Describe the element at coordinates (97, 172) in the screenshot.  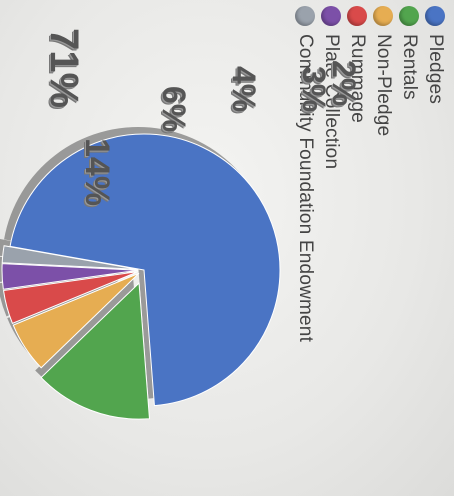
I see `data-label-rentals: 14%` at that location.